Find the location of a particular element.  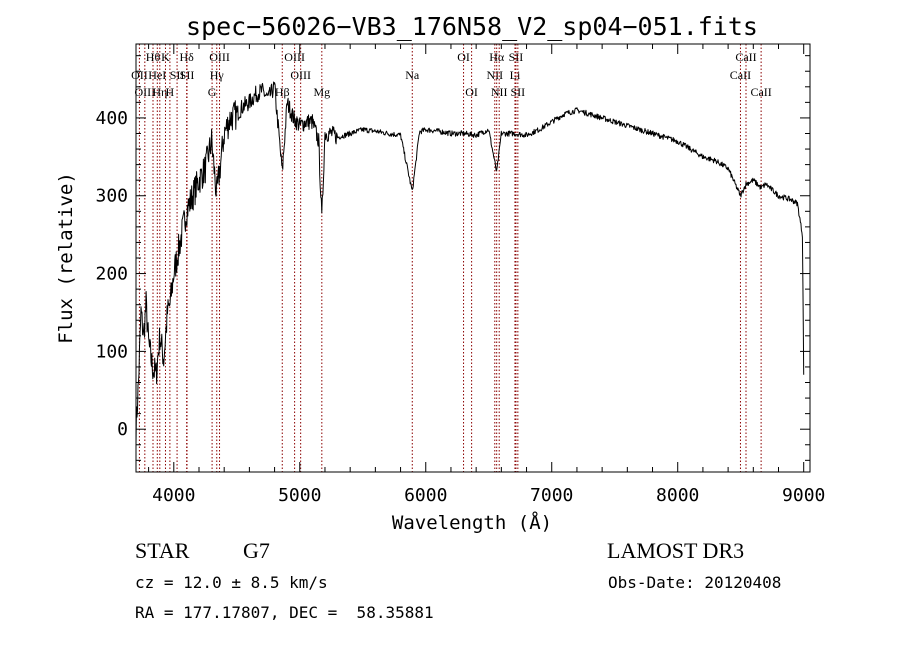

y-tick-label-4: 400 is located at coordinates (111, 118).